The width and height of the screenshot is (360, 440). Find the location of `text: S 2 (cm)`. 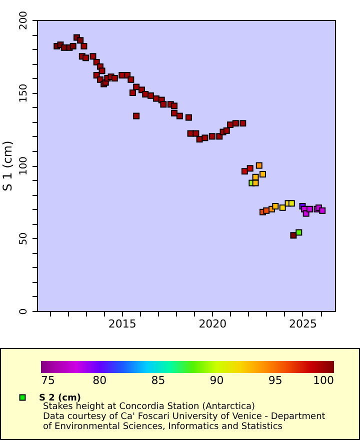

text: S 2 (cm) is located at coordinates (60, 399).